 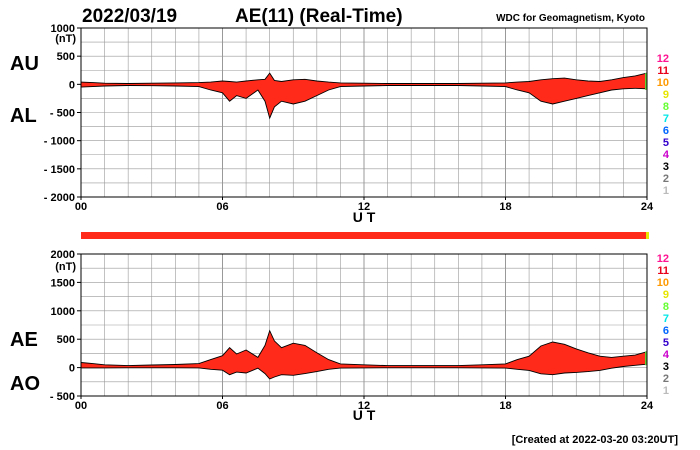 What do you see at coordinates (25, 384) in the screenshot?
I see `series-label-ao: AO` at bounding box center [25, 384].